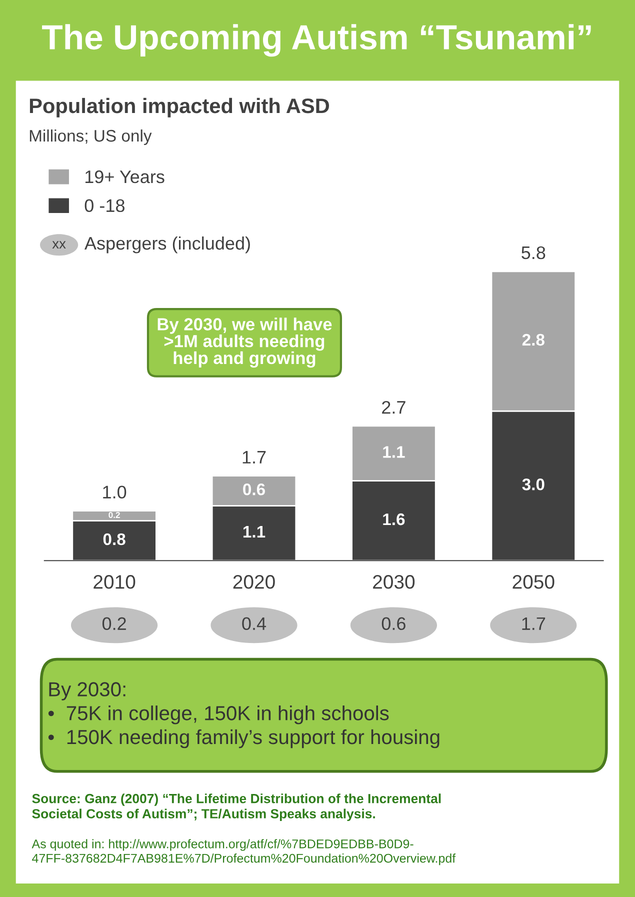 The width and height of the screenshot is (635, 897). I want to click on text: As quoted in: http://www.profectum.org/atf/cf/%7BDED9EDBB-B0D9- 47FF-837682D4F7AB981E%7D/Profectum%20Foundation%20Overview.pdf, so click(244, 852).